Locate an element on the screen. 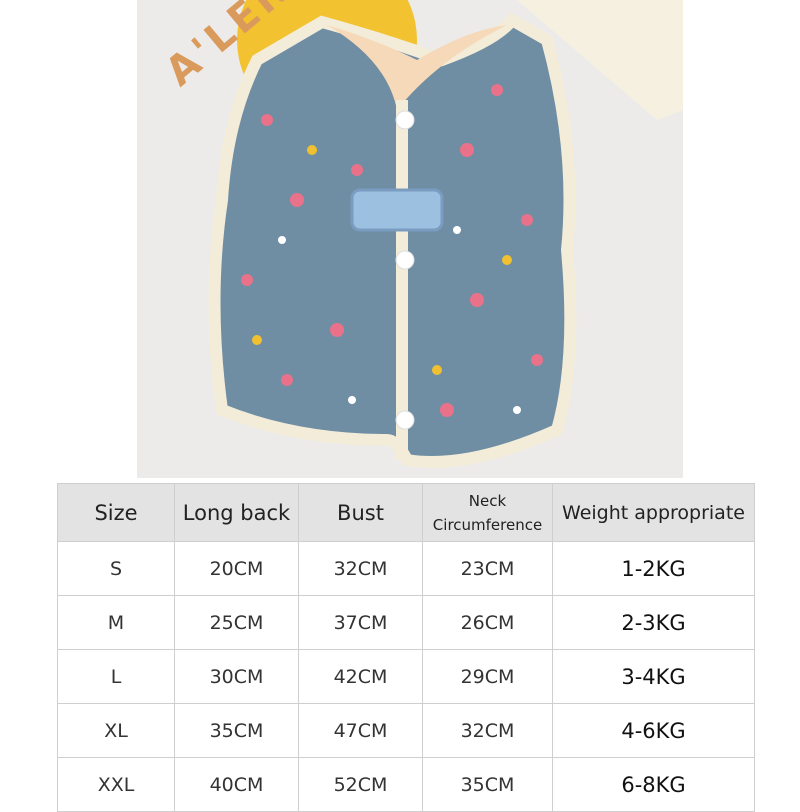 The height and width of the screenshot is (812, 800). cell-weight: 4-6KG is located at coordinates (653, 730).